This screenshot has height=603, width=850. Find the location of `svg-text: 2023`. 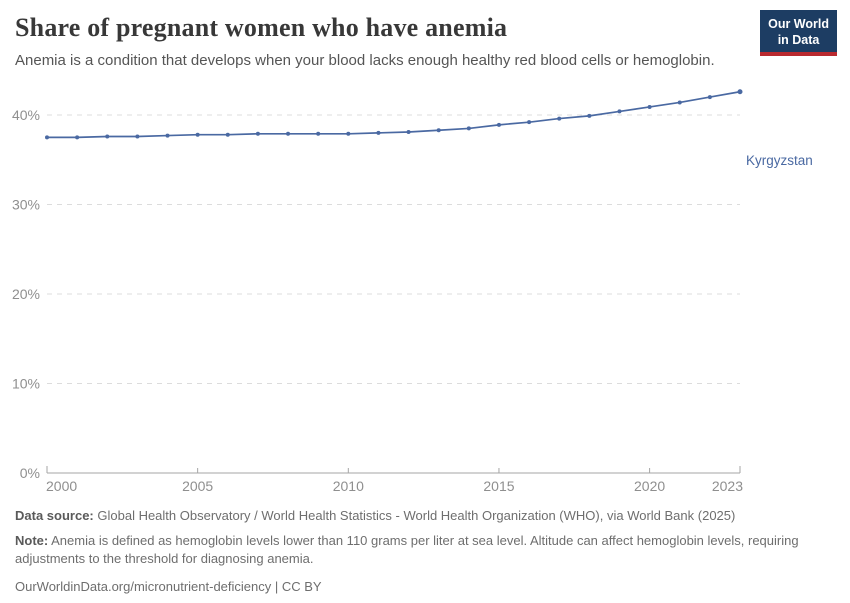

svg-text: 2023 is located at coordinates (727, 486).